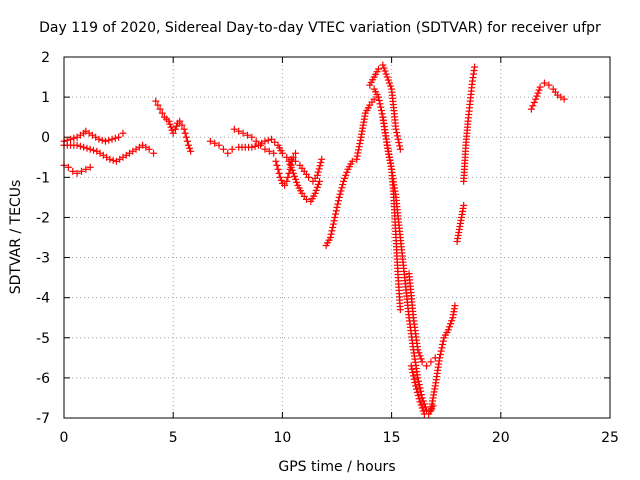  What do you see at coordinates (43, 379) in the screenshot?
I see `y-tick-label: -6` at bounding box center [43, 379].